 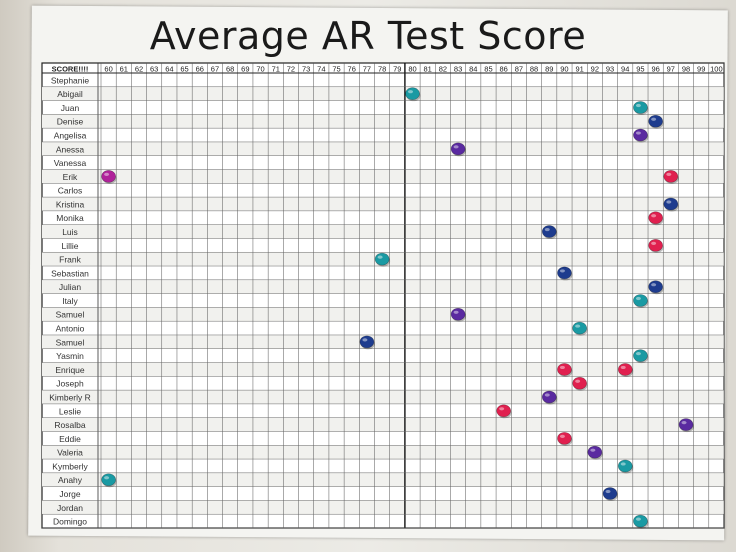 I want to click on x-tick-label: 72, so click(x=291, y=69).